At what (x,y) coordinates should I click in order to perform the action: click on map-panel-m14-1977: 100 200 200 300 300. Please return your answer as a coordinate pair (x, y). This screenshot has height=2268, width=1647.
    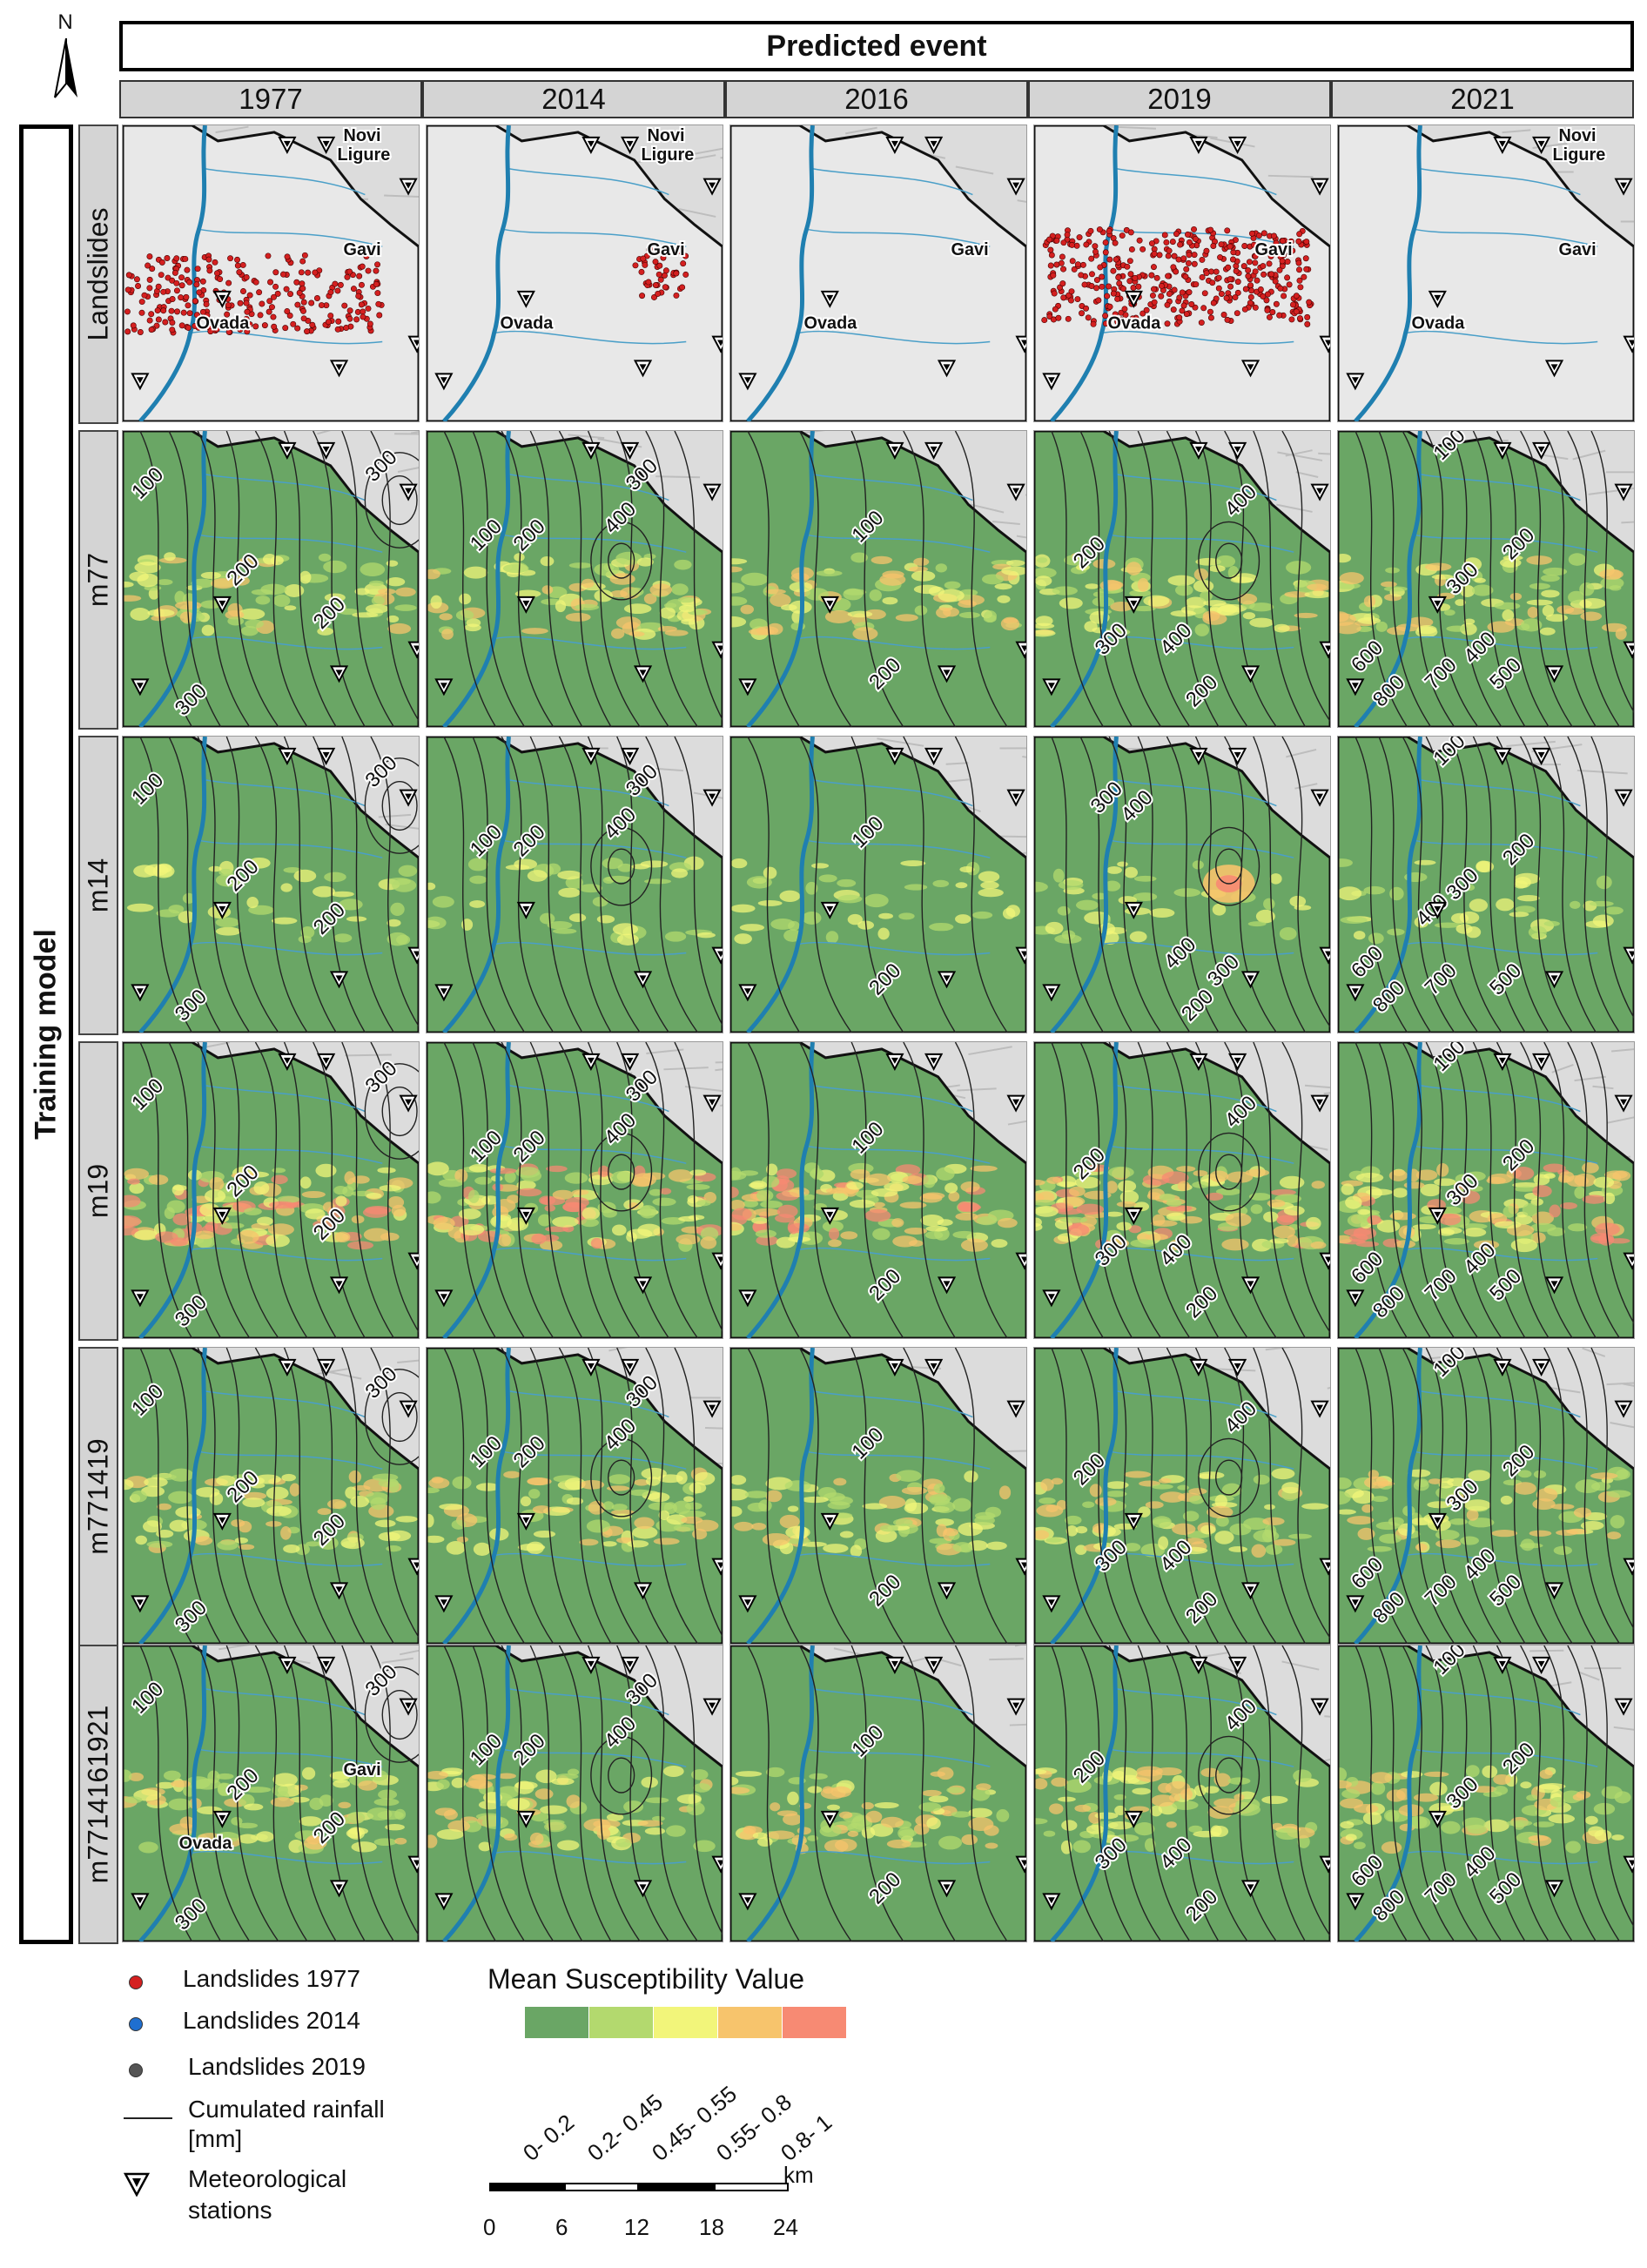
    Looking at the image, I should click on (271, 885).